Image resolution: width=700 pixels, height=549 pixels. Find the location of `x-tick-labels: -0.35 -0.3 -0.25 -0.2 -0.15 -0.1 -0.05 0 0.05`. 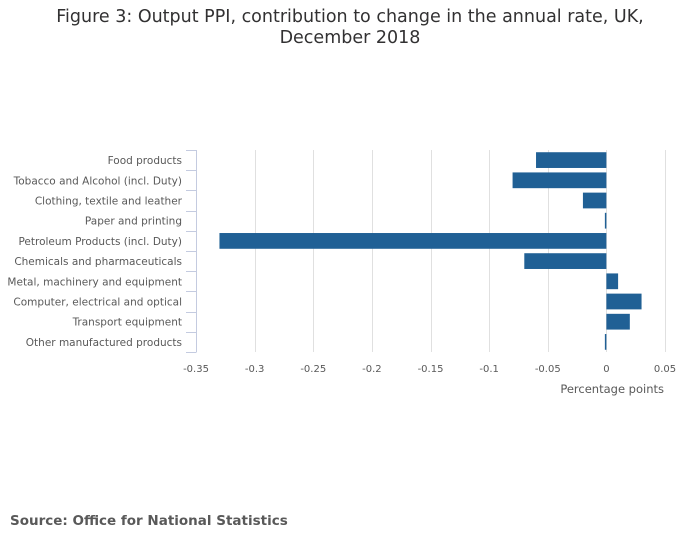

x-tick-labels: -0.35 -0.3 -0.25 -0.2 -0.15 -0.1 -0.05 0 0.05 is located at coordinates (429, 369).